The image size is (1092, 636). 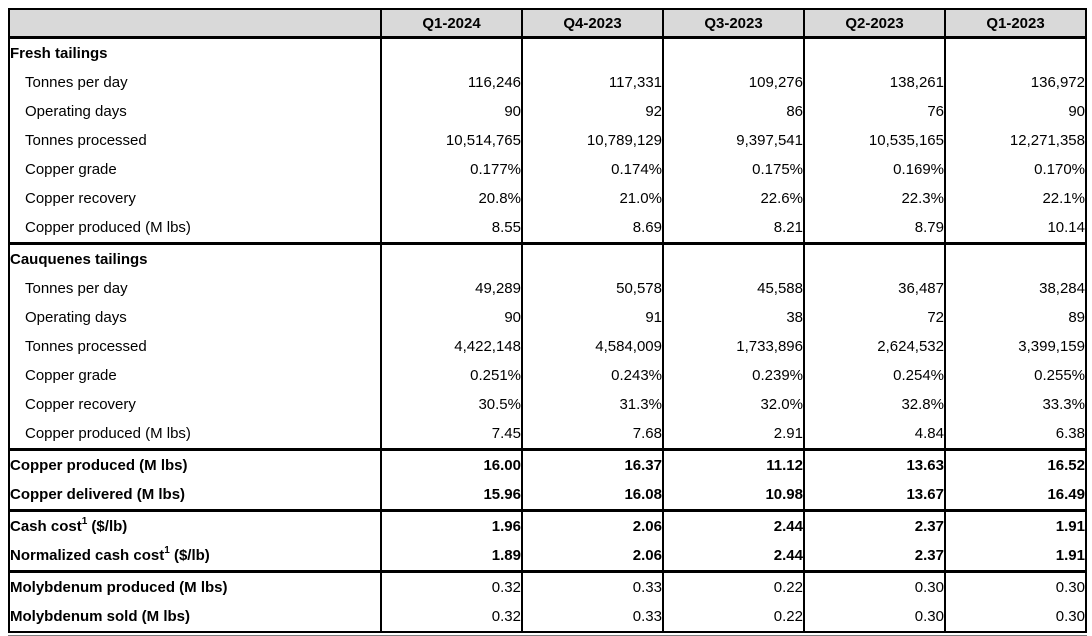 What do you see at coordinates (195, 111) in the screenshot?
I see `row-label: Operating days` at bounding box center [195, 111].